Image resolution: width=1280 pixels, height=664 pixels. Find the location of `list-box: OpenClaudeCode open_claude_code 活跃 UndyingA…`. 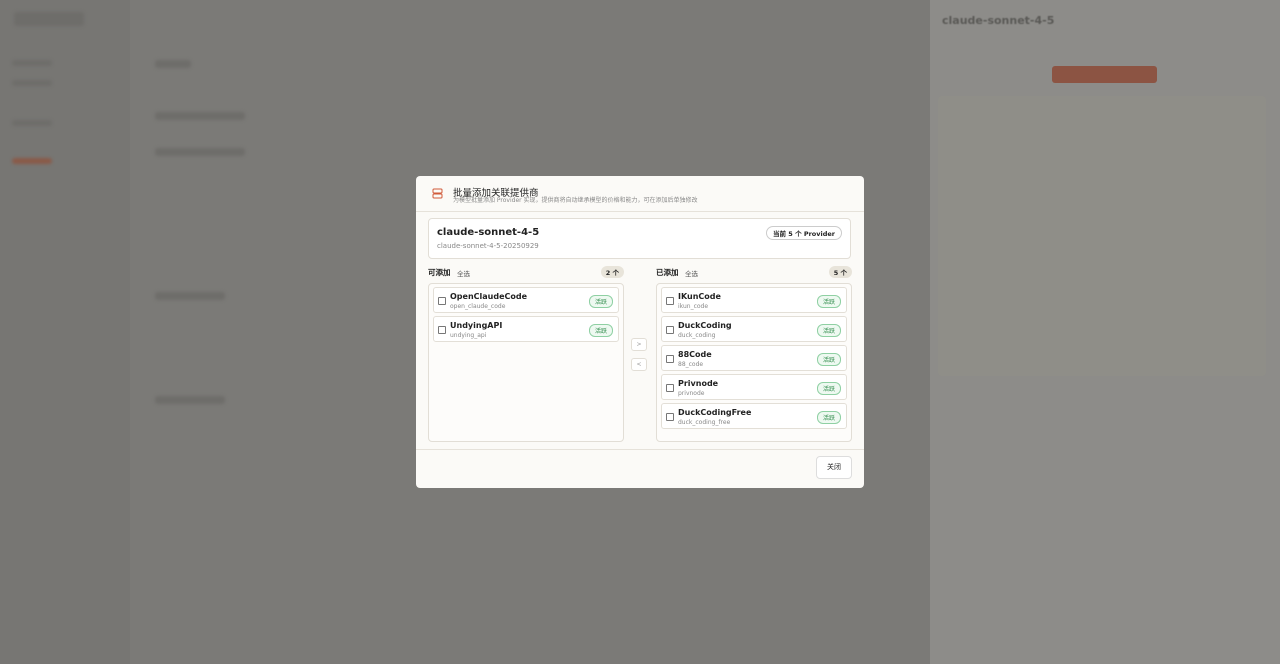

list-box: OpenClaudeCode open_claude_code 活跃 UndyingA… is located at coordinates (526, 362).